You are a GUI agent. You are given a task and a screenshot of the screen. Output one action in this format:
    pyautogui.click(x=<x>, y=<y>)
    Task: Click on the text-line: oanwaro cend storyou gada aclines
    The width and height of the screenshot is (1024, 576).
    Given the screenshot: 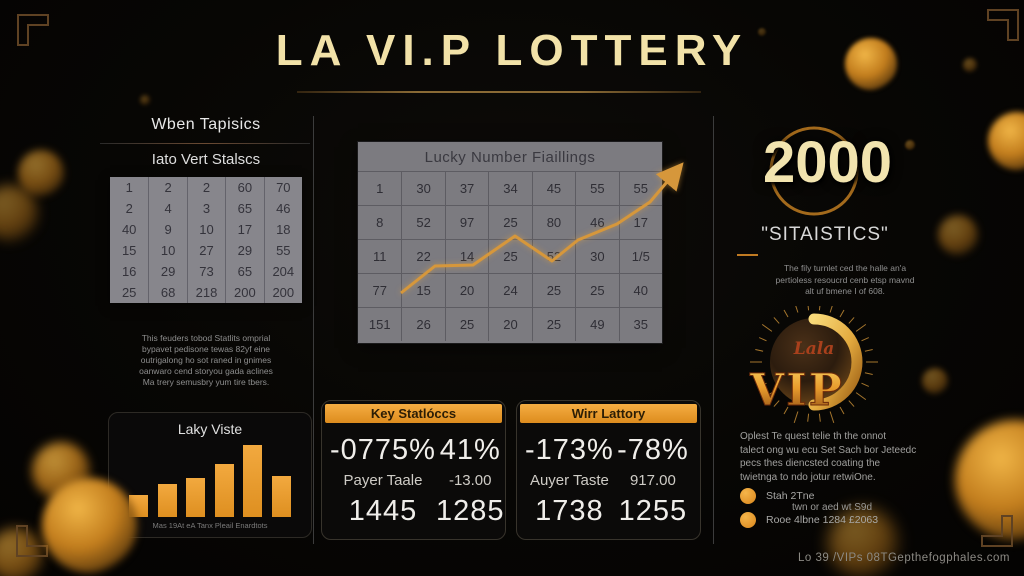 What is the action you would take?
    pyautogui.click(x=206, y=371)
    